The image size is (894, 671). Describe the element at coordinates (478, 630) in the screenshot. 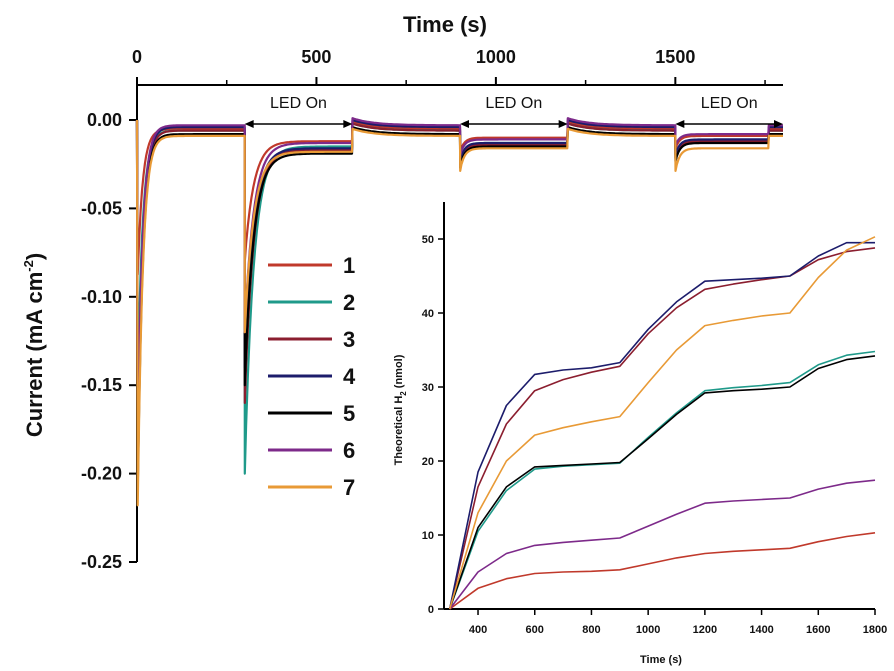

I see `inset-x-tick-label: 400` at that location.